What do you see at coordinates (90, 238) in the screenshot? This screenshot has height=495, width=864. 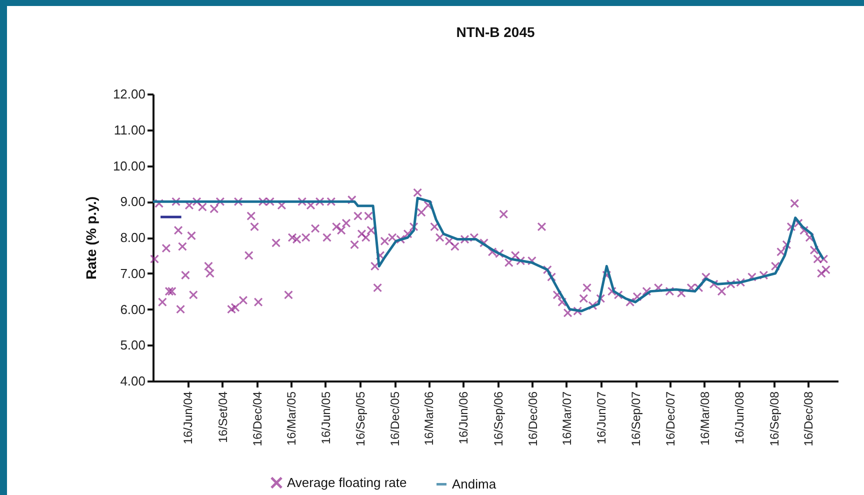 I see `y-axis-title: Rate (% p.y.)` at bounding box center [90, 238].